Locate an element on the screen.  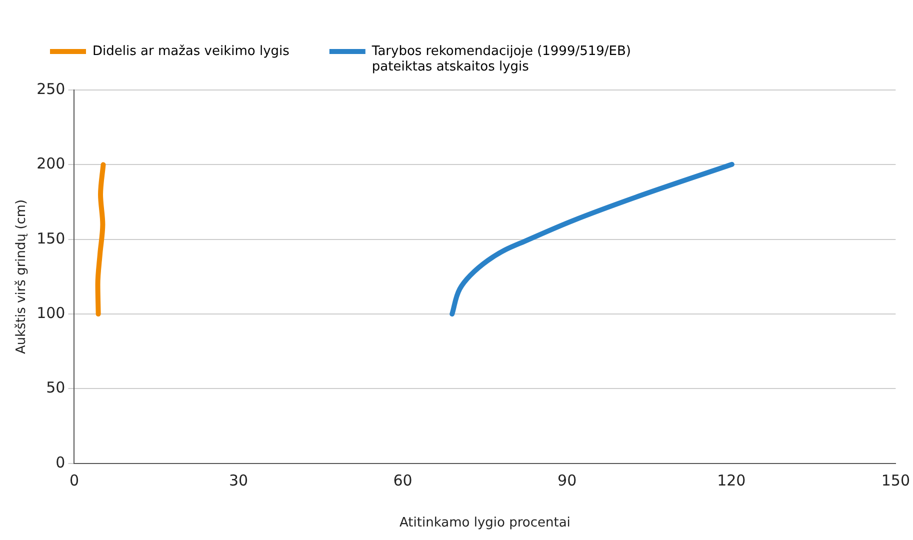
x-tick-label: 120 is located at coordinates (731, 480).